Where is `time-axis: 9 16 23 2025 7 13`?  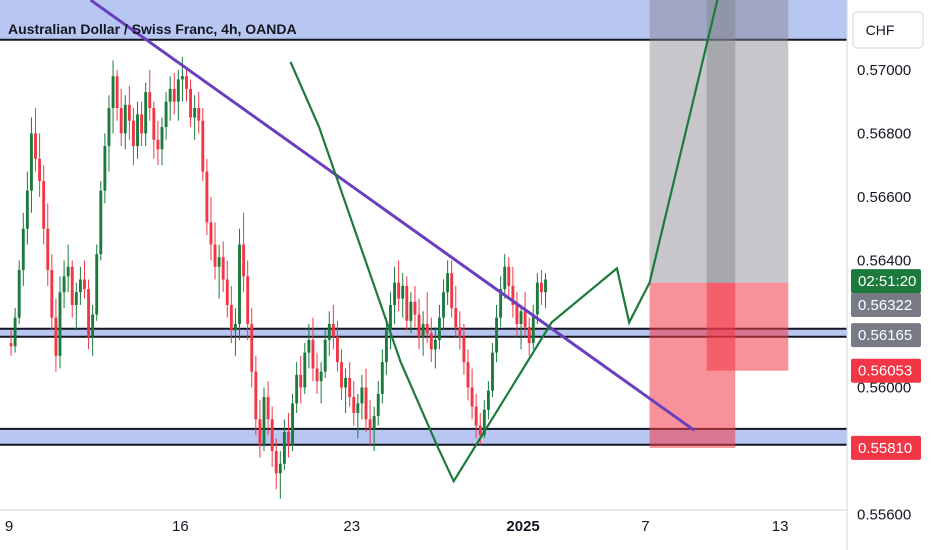 time-axis: 9 16 23 2025 7 13 is located at coordinates (423, 529).